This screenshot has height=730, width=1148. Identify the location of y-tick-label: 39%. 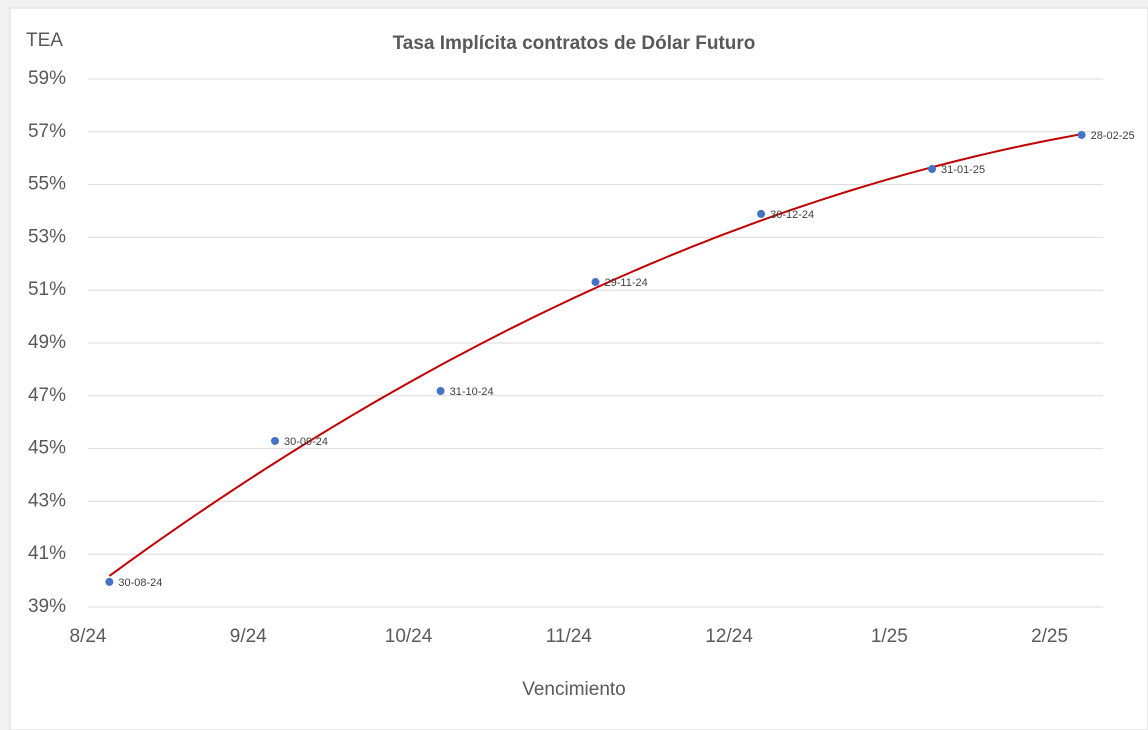
(47, 606).